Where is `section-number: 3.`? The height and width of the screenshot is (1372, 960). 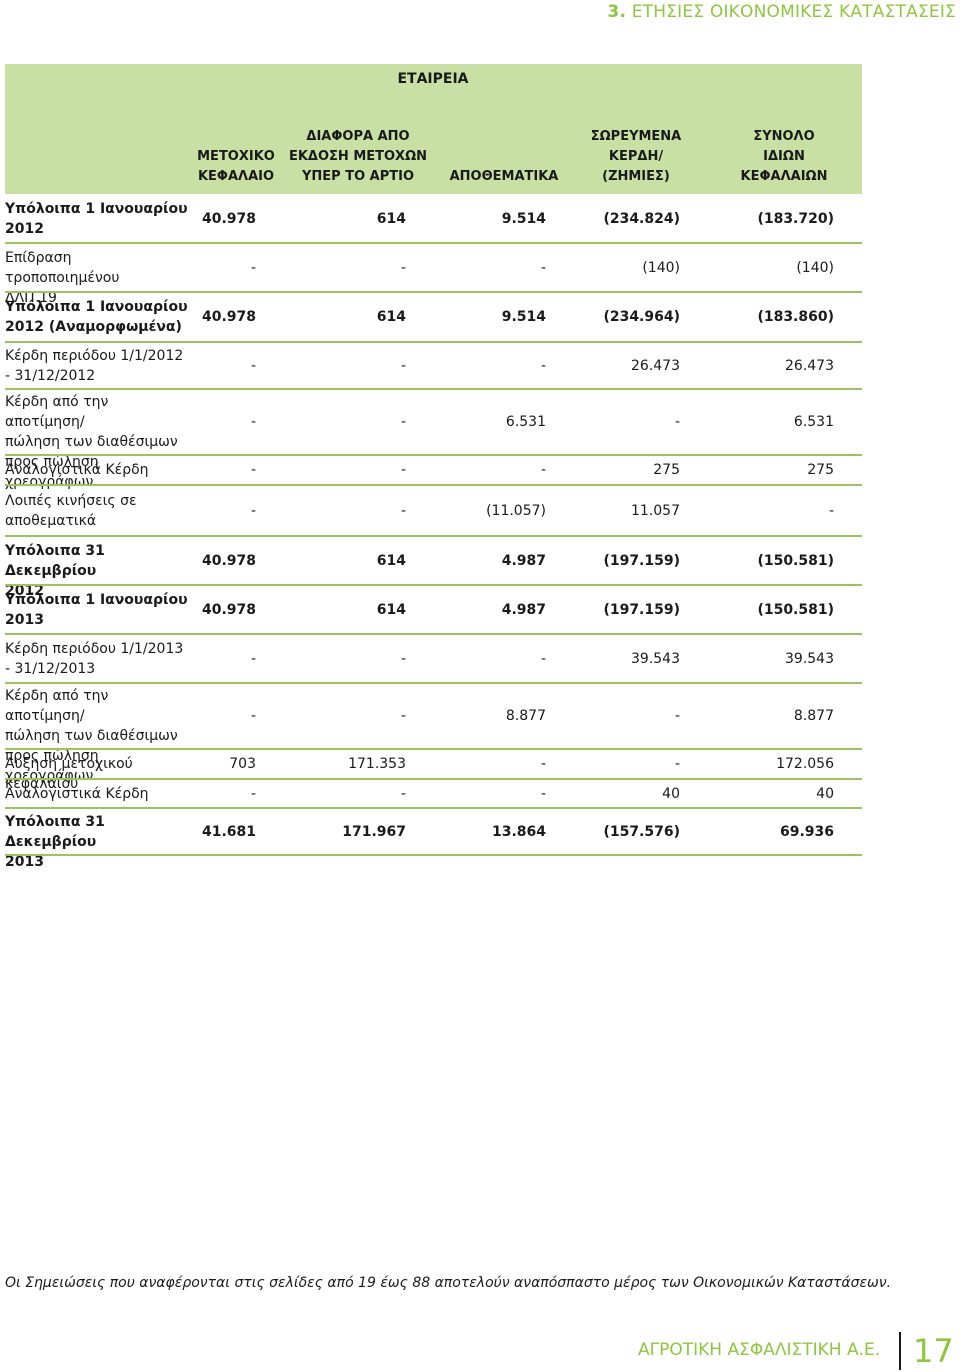 section-number: 3. is located at coordinates (617, 12).